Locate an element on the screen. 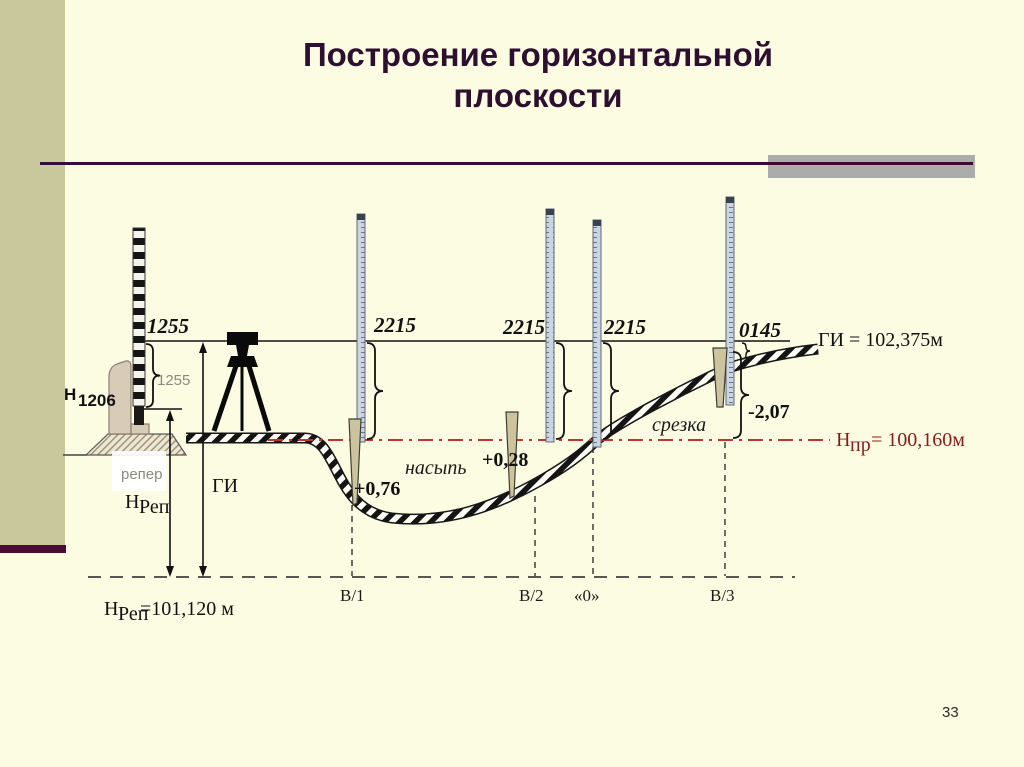 This screenshot has width=1024, height=767. h-pr-value: = 100,160м is located at coordinates (918, 440).